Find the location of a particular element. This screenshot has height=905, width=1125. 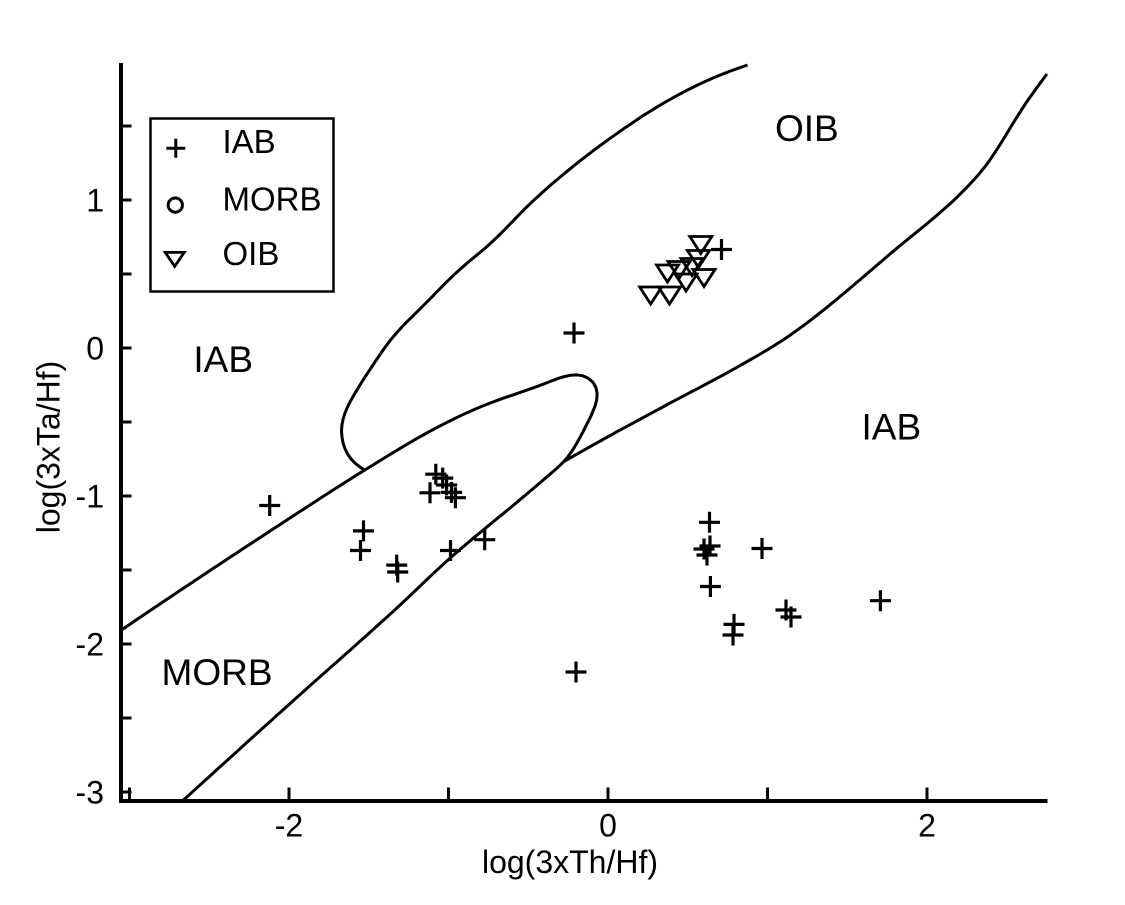

svg-text: 2 is located at coordinates (927, 826).